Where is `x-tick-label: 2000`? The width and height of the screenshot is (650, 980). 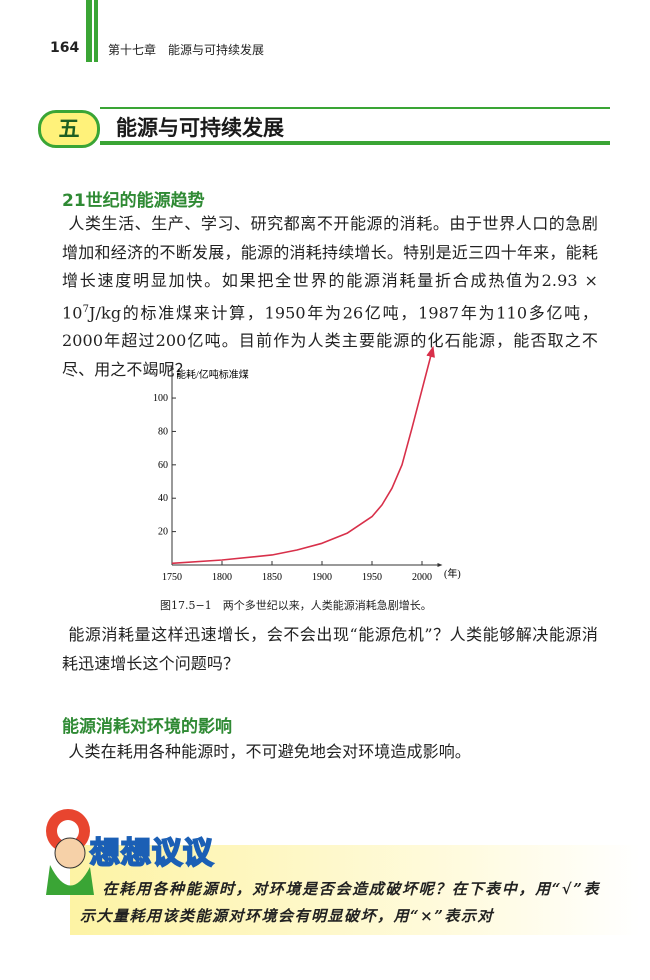
x-tick-label: 2000 is located at coordinates (422, 577).